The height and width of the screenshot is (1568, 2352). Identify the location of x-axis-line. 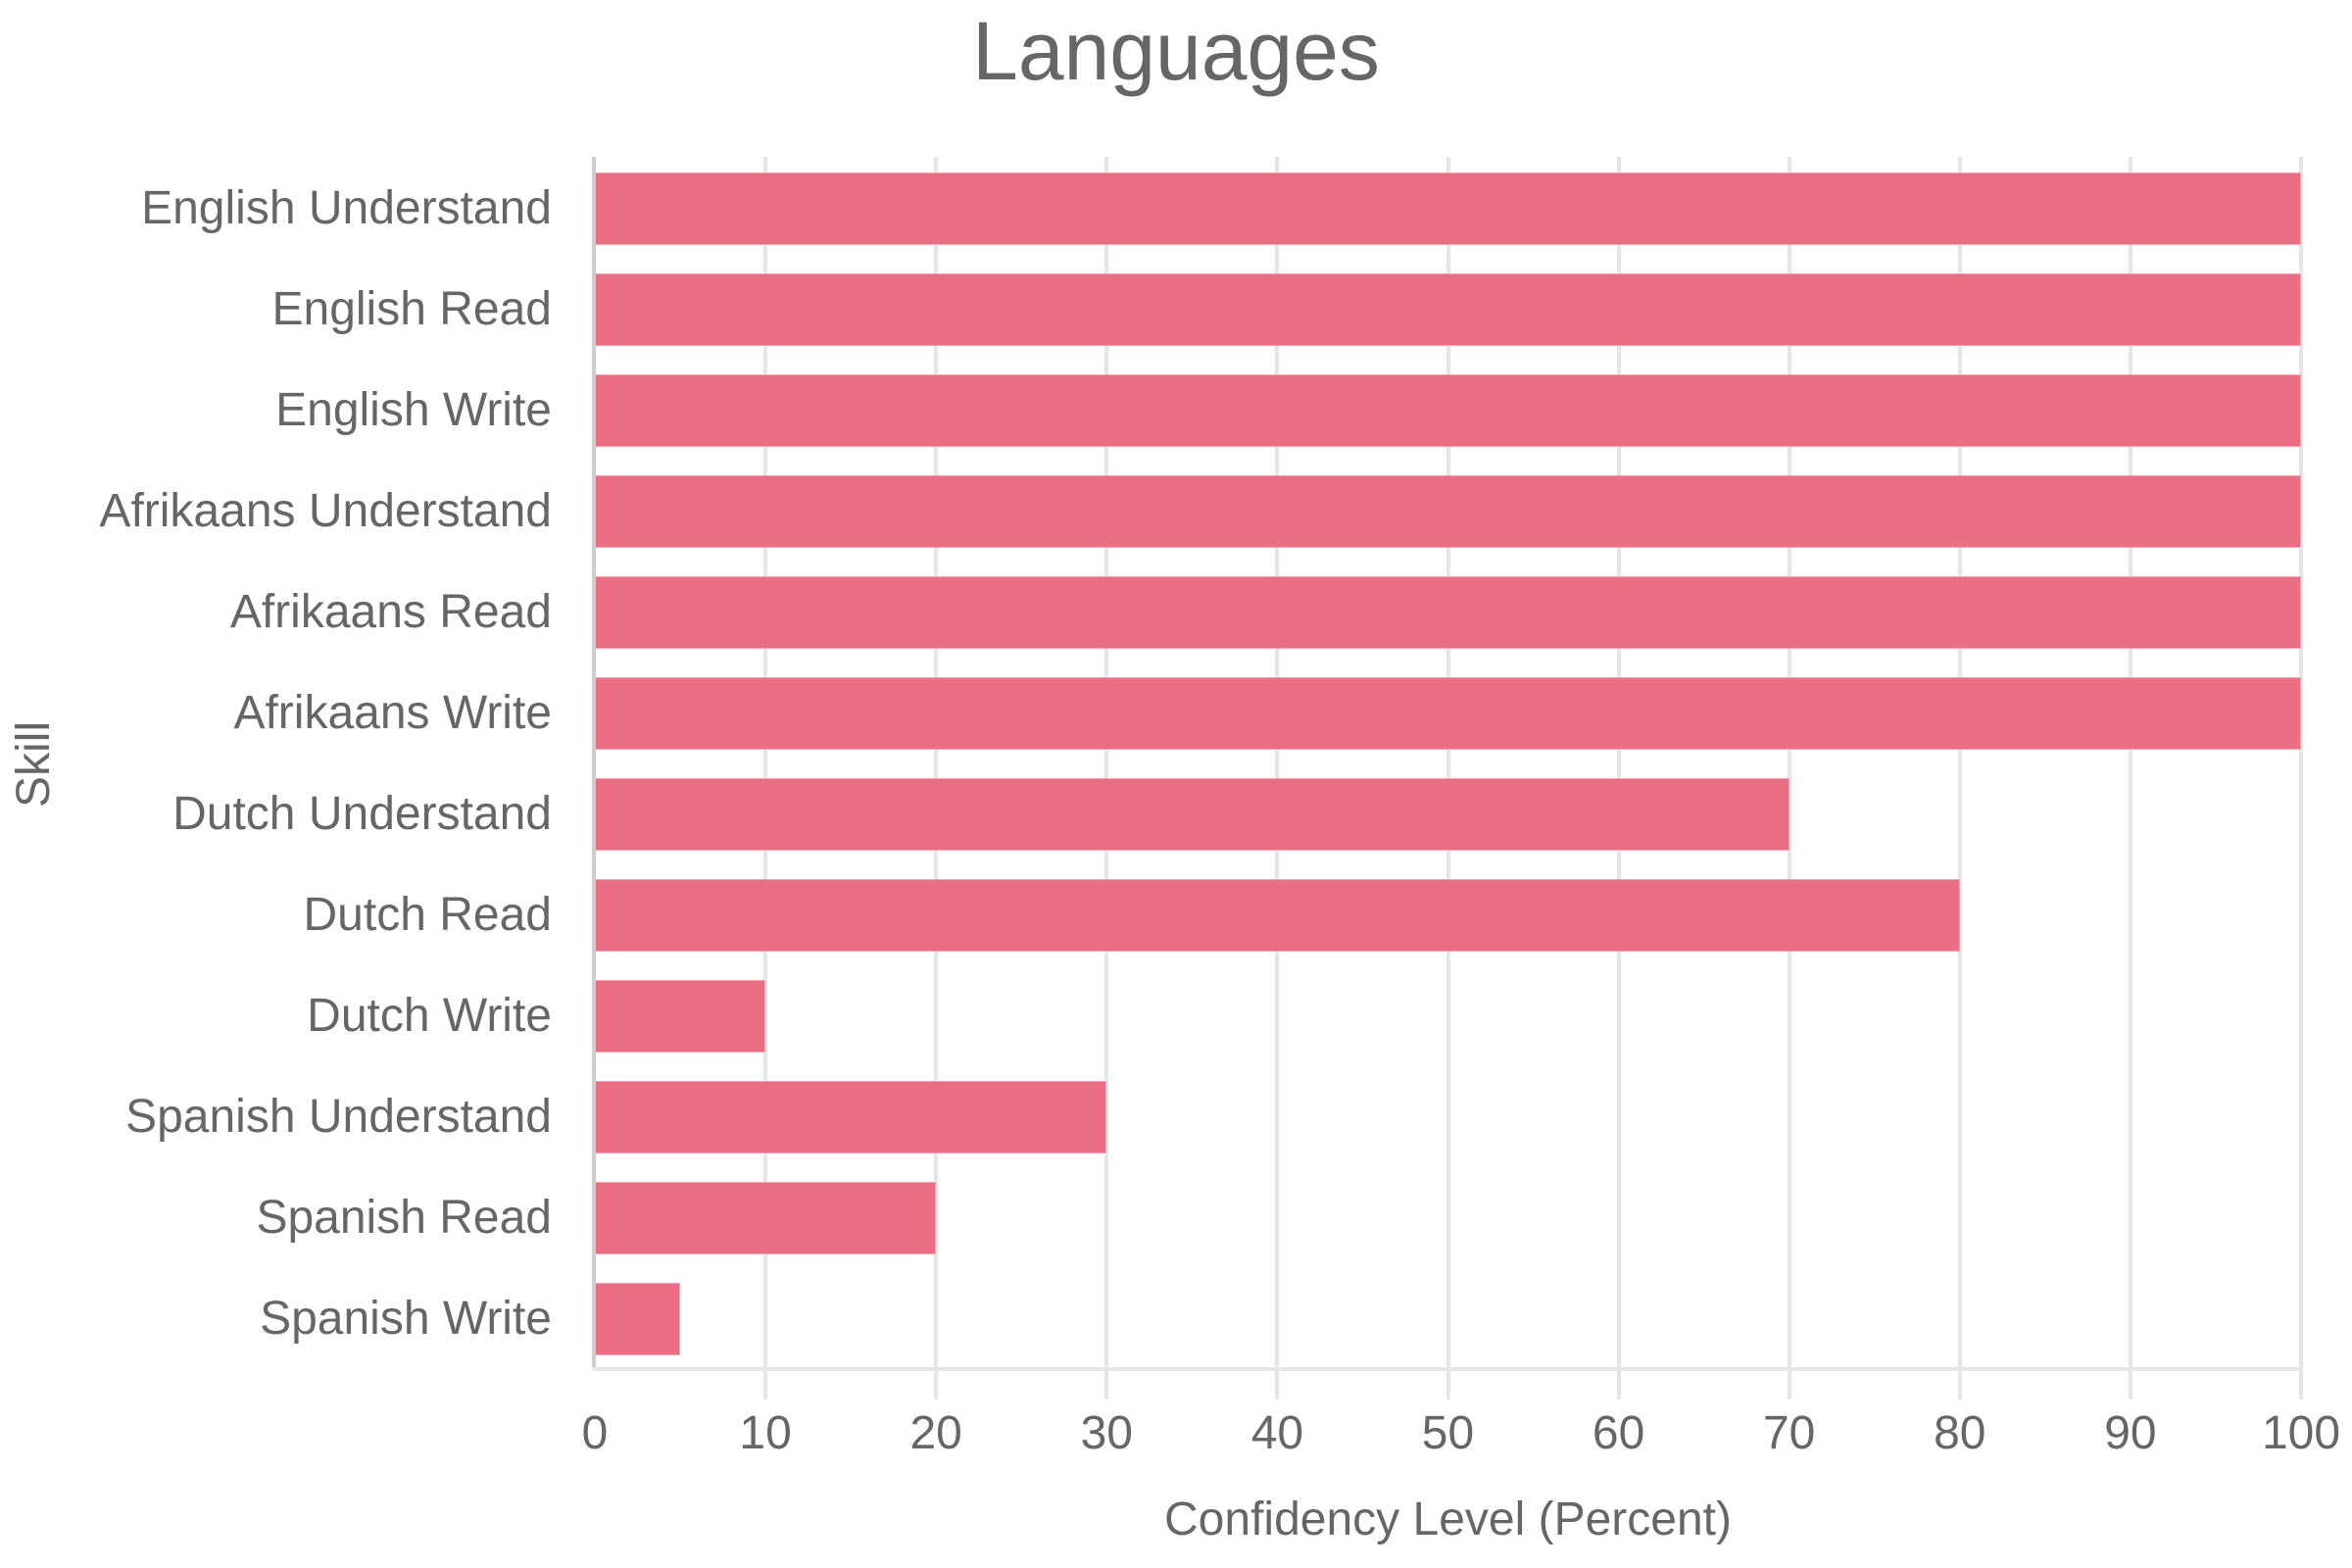
(1447, 1369).